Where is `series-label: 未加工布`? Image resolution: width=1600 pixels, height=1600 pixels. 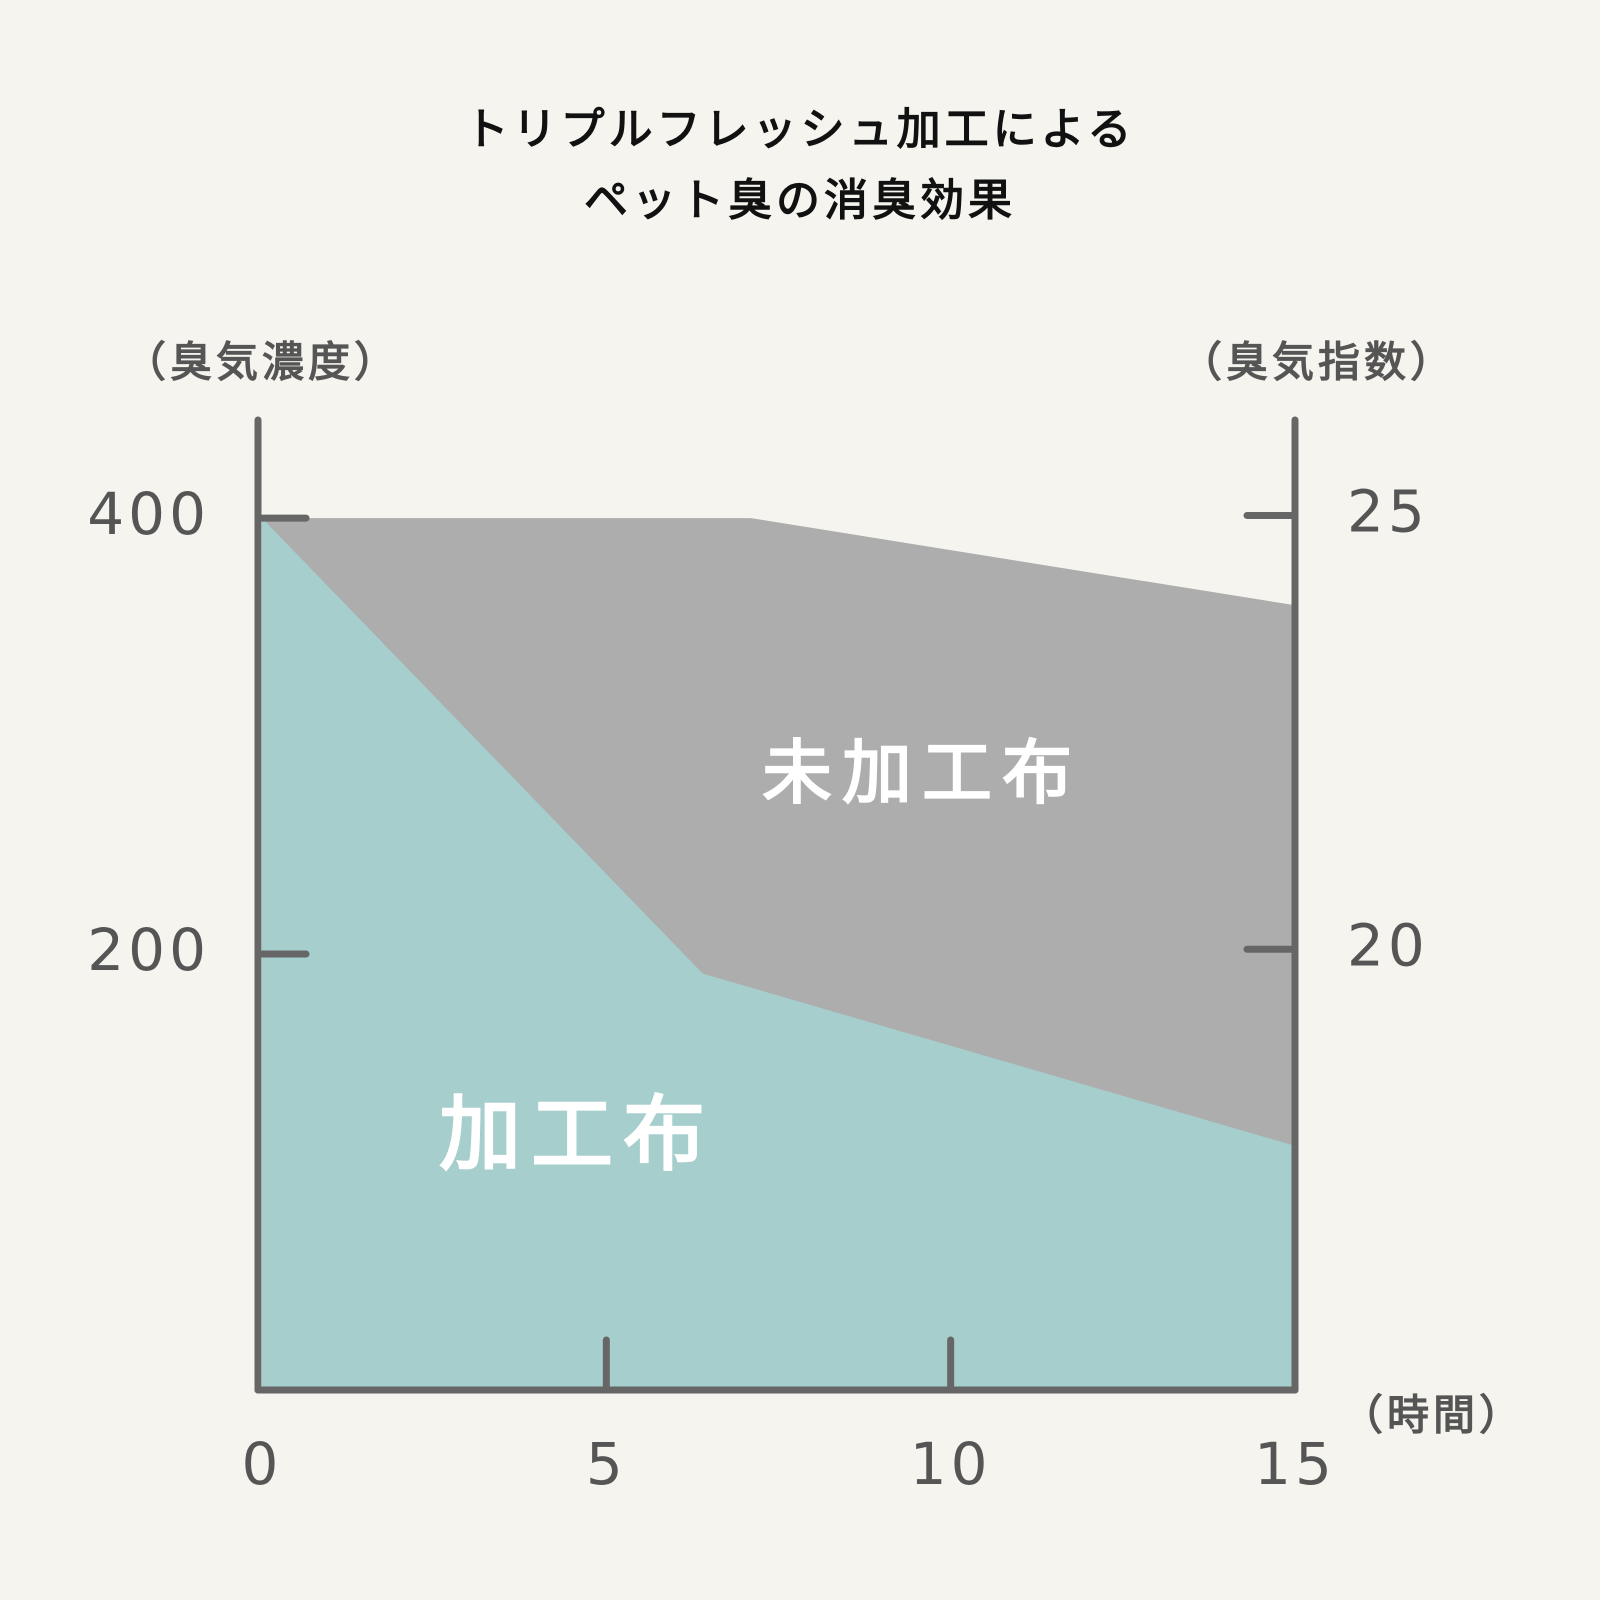 series-label: 未加工布 is located at coordinates (922, 773).